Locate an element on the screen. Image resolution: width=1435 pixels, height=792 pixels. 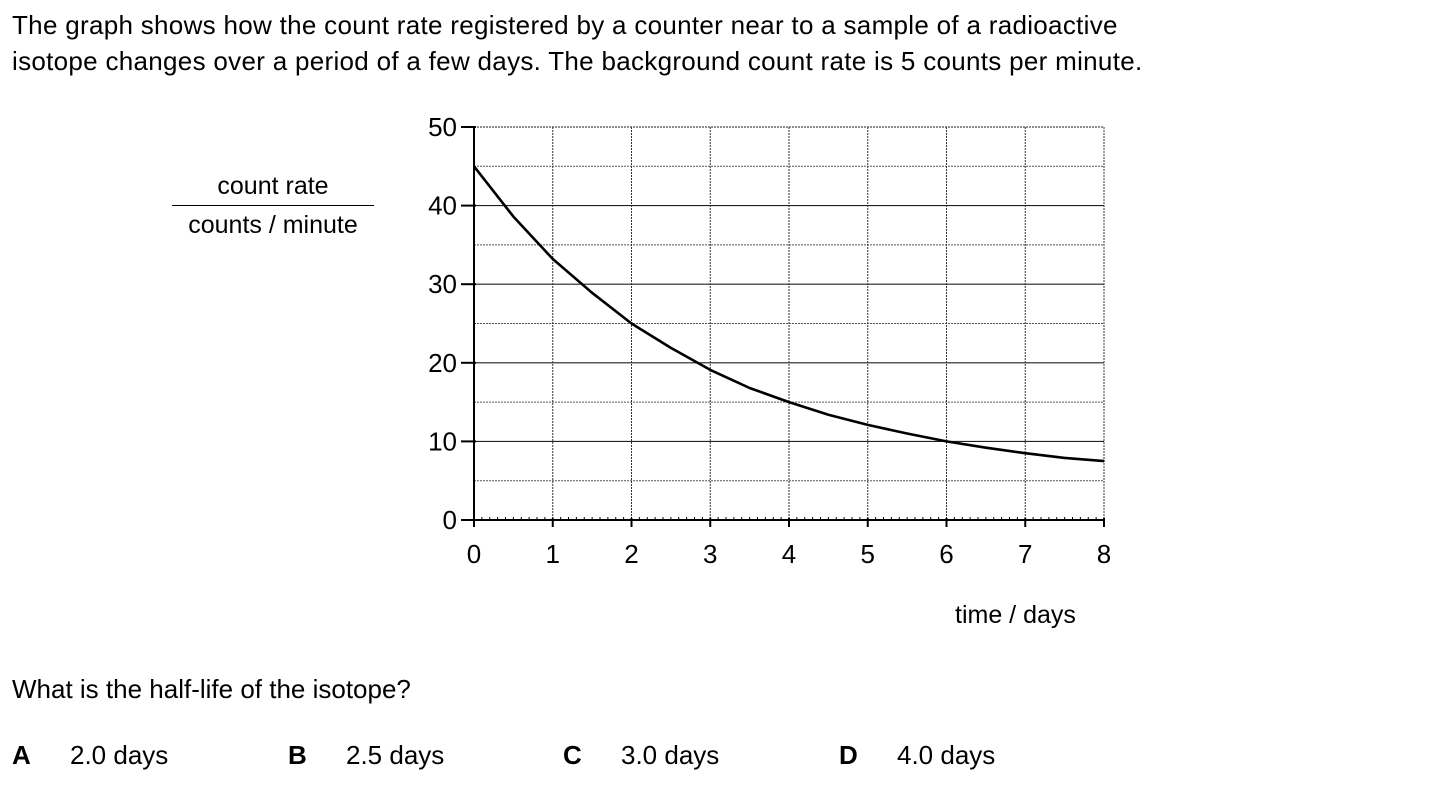
x-tick-label: 2 is located at coordinates (631, 554).